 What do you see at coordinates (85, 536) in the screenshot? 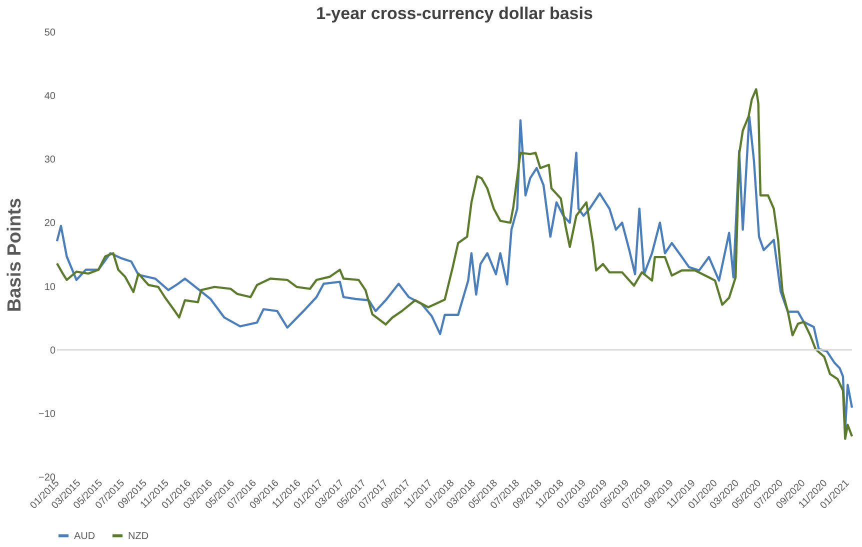
I see `legend-label: AUD` at bounding box center [85, 536].